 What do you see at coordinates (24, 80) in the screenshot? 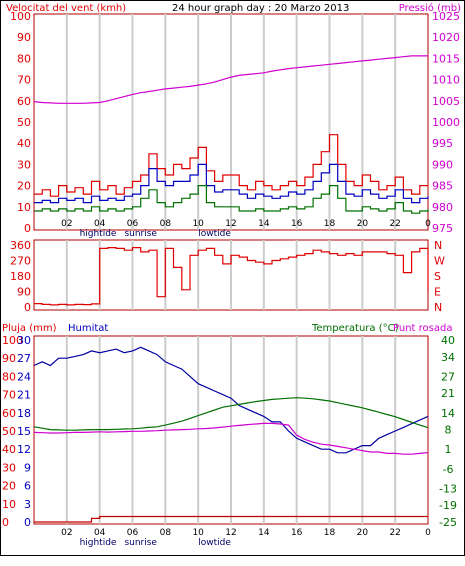
I see `wind-speed-tick-label: 70` at bounding box center [24, 80].